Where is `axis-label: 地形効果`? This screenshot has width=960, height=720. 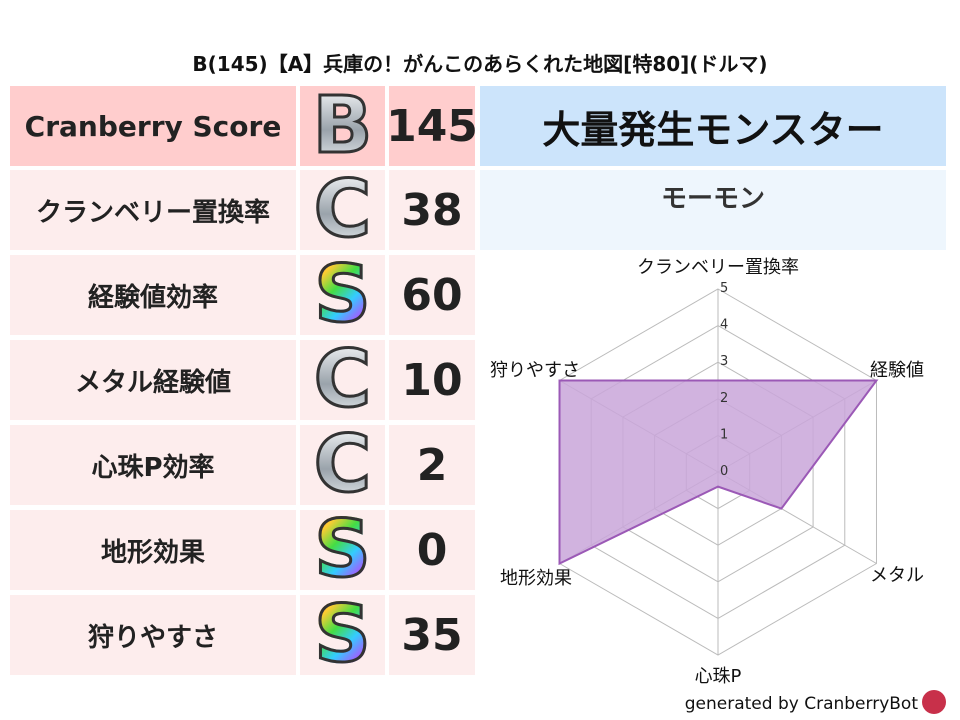 axis-label: 地形効果 is located at coordinates (536, 578).